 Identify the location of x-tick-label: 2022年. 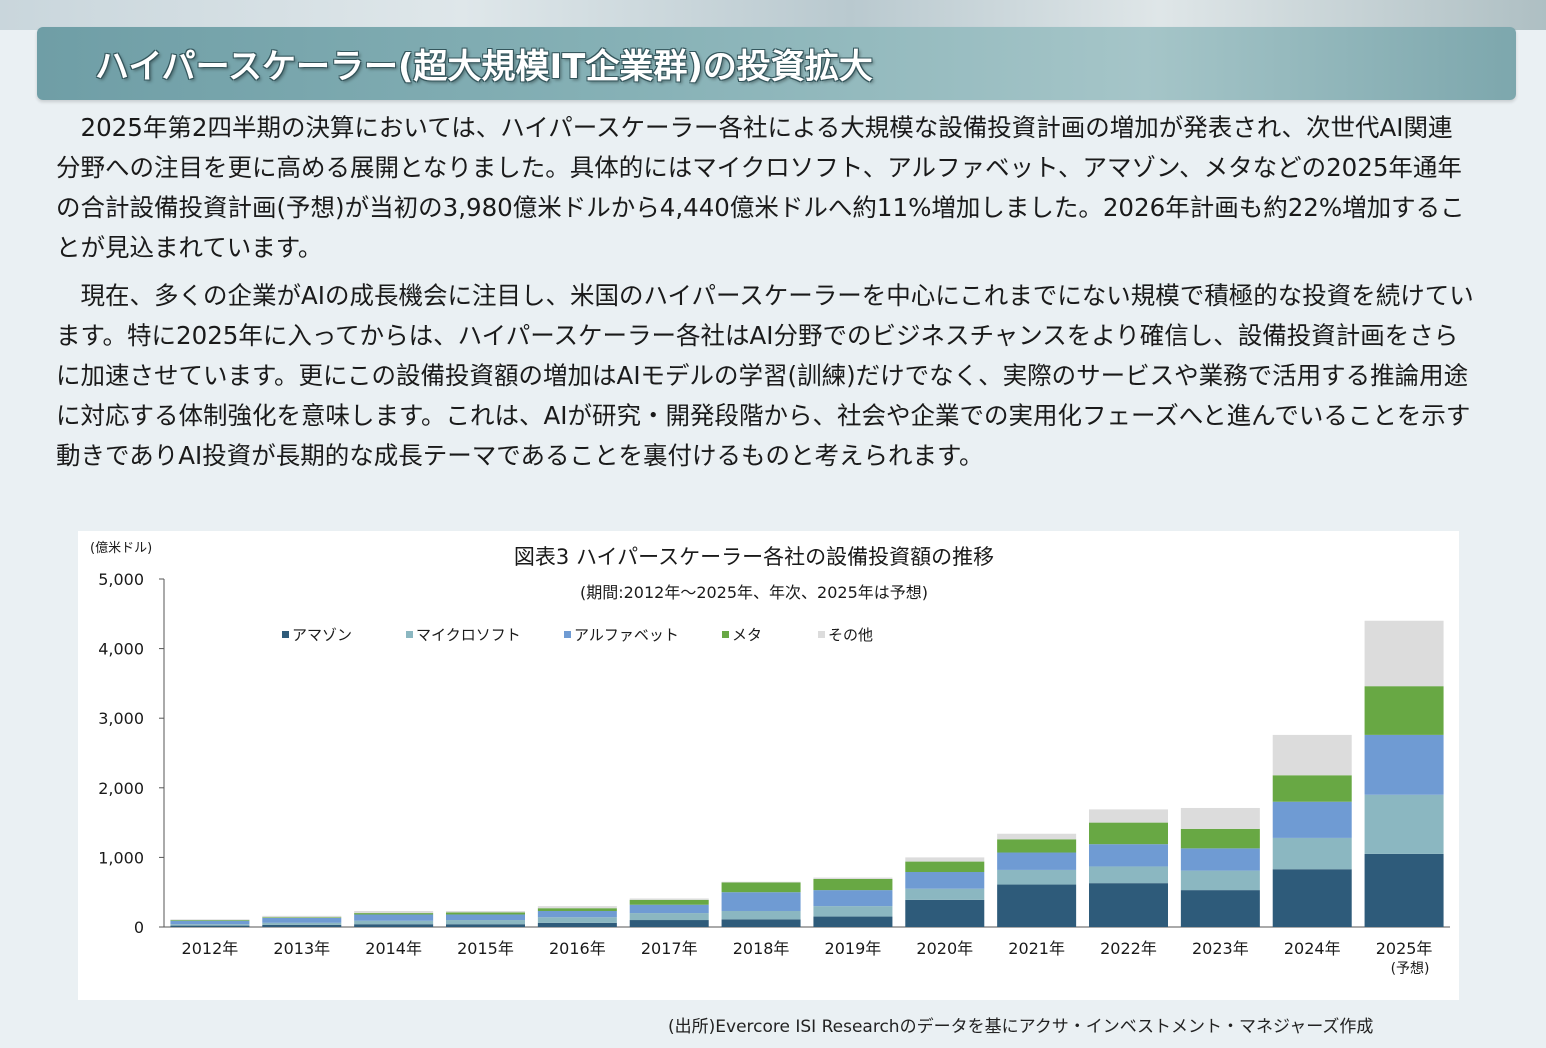
(1128, 948).